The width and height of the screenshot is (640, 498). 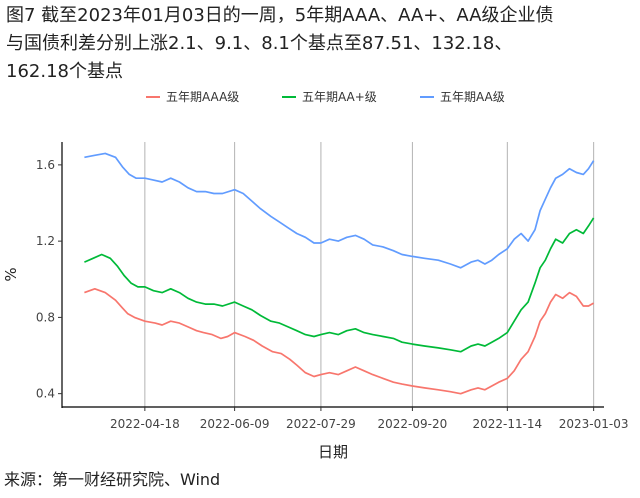 What do you see at coordinates (413, 424) in the screenshot?
I see `x-tick-label-3: 2022-09-20` at bounding box center [413, 424].